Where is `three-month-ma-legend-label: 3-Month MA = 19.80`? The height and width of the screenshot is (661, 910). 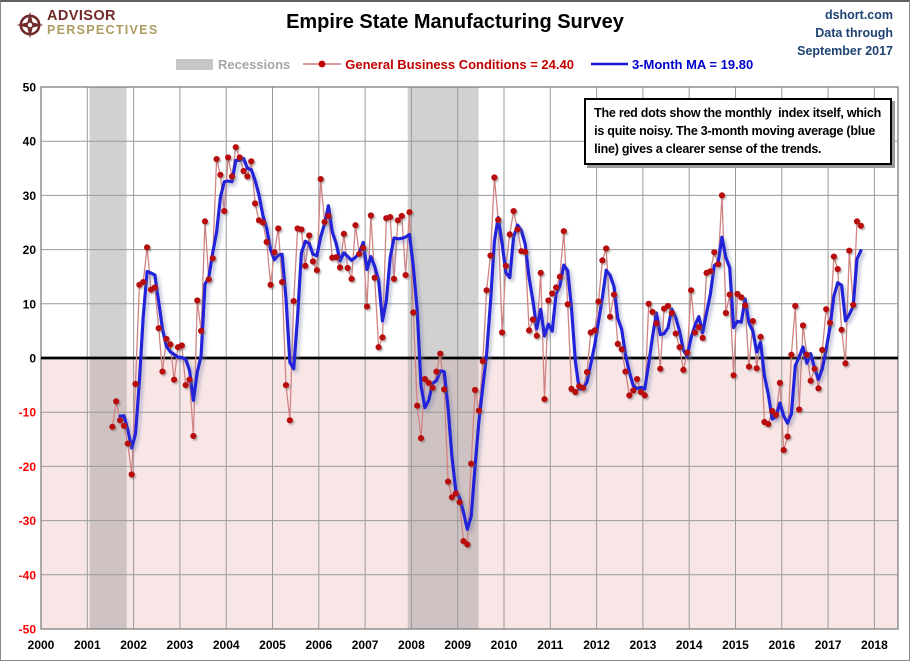
three-month-ma-legend-label: 3-Month MA = 19.80 is located at coordinates (692, 64).